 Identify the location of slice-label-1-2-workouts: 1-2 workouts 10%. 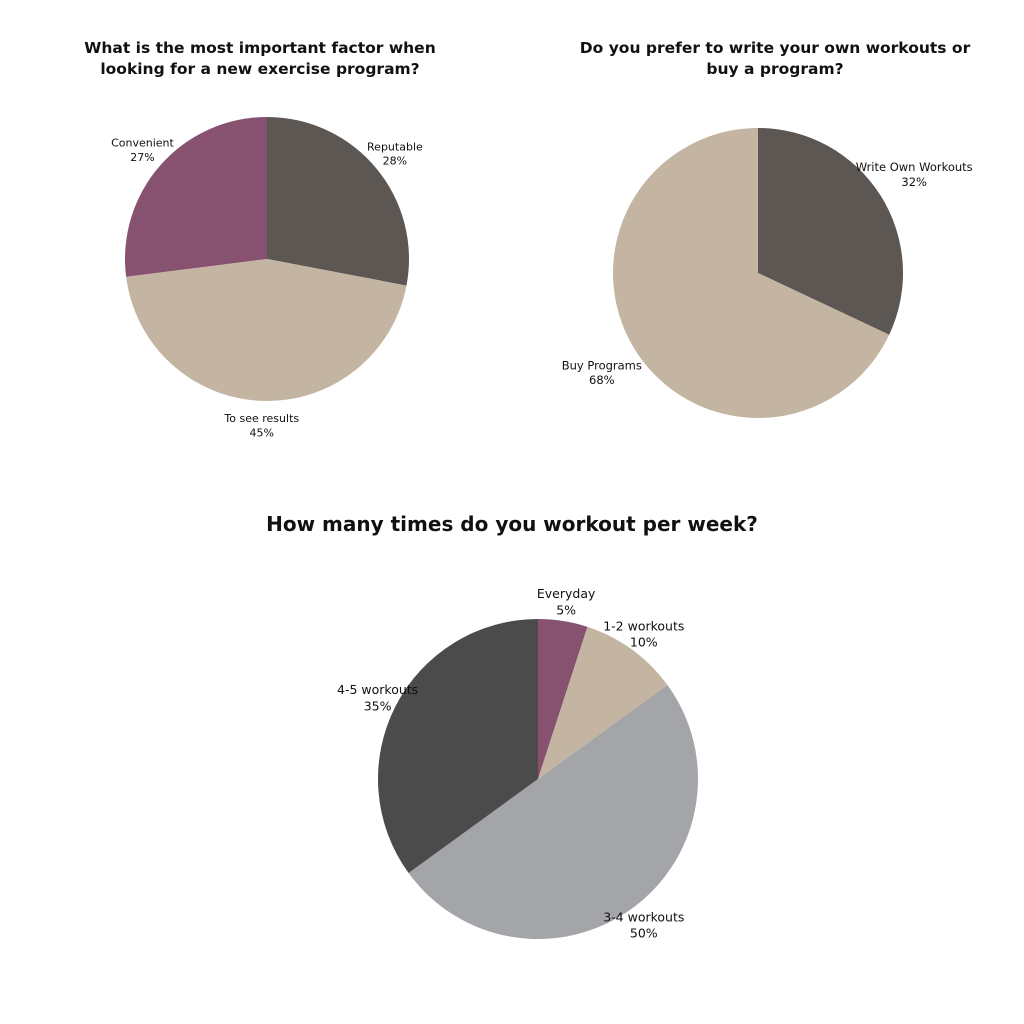
(643, 633).